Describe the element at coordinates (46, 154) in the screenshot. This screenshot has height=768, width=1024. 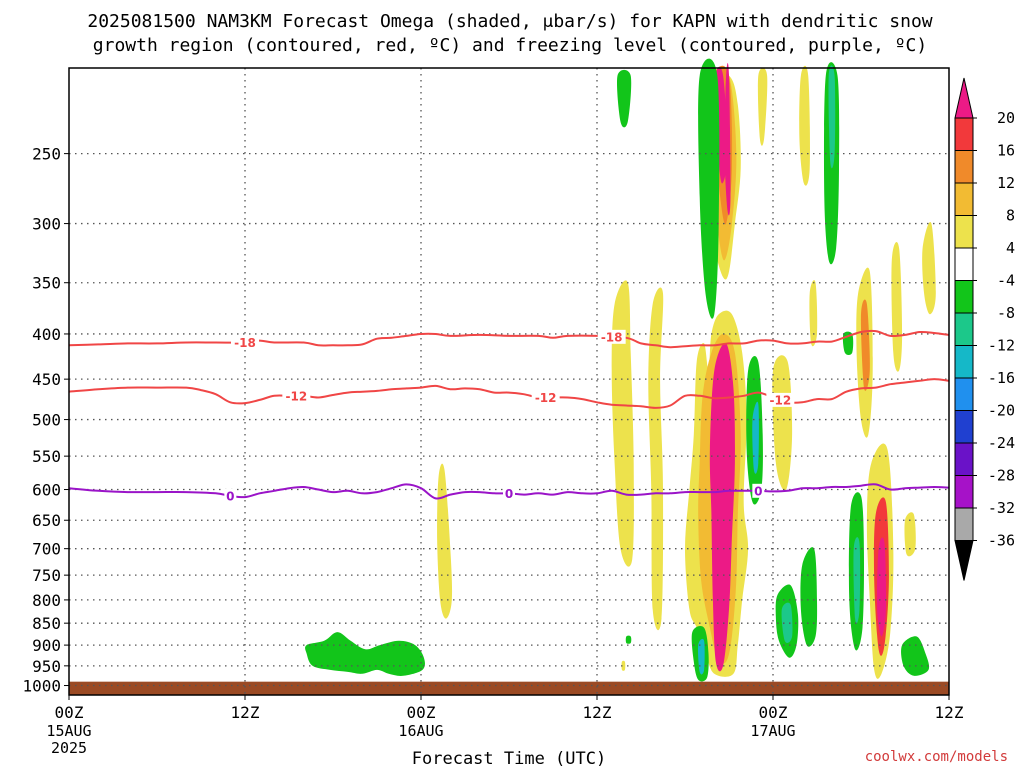
I see `pressure-tick-label: 250` at that location.